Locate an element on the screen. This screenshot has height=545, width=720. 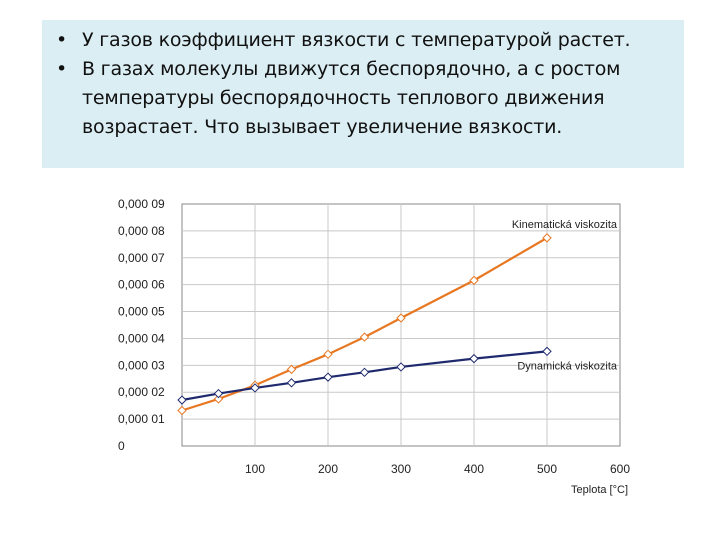
x-tick-label: 600 is located at coordinates (620, 469).